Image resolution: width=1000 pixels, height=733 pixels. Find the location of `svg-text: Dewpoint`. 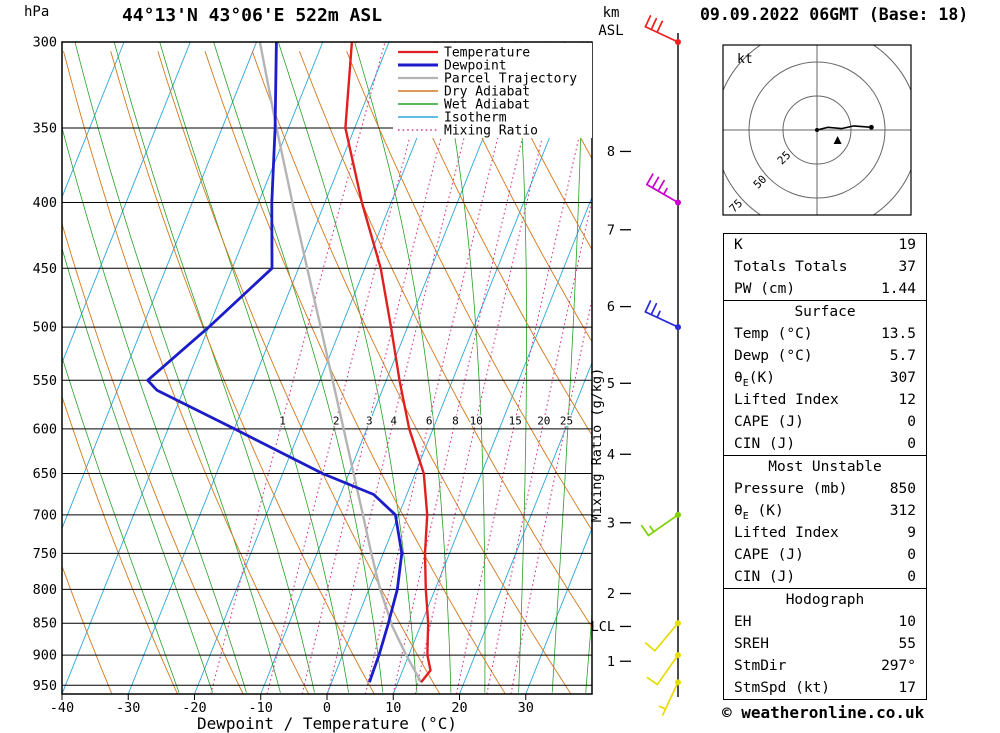

svg-text: Dewpoint is located at coordinates (475, 66).